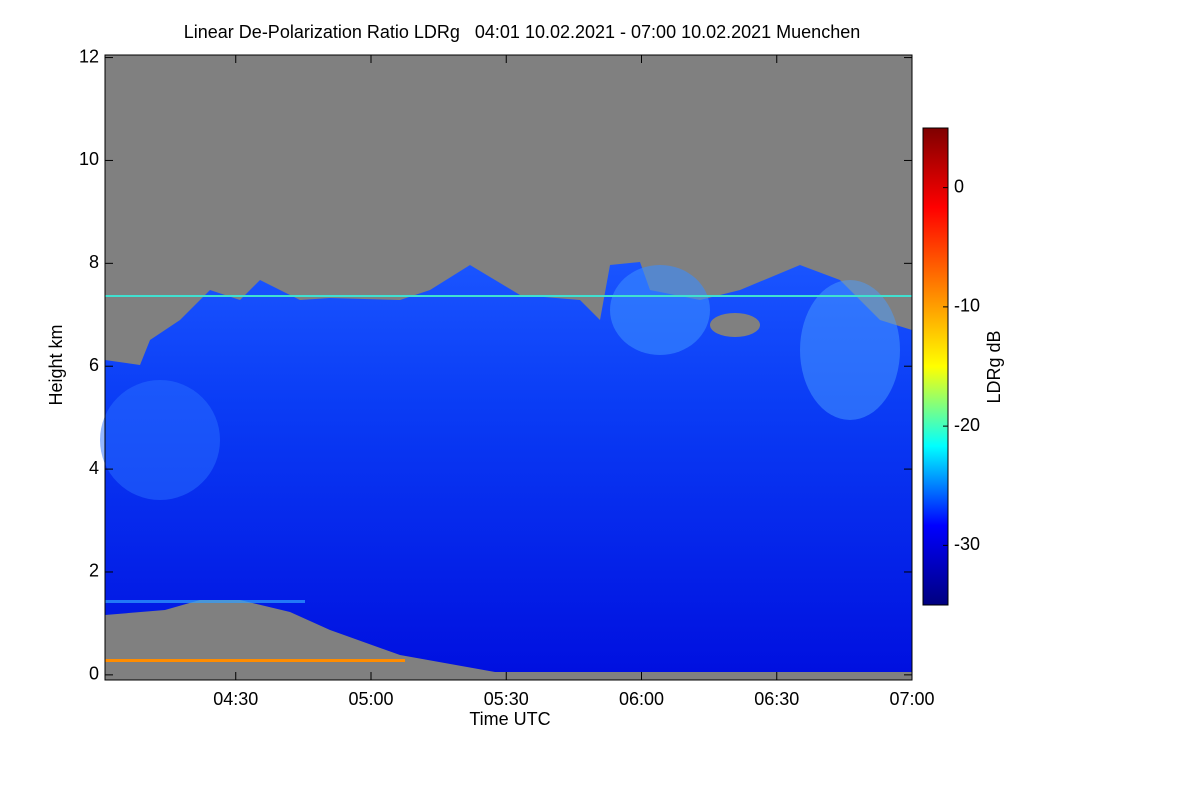 This screenshot has width=1200, height=805. Describe the element at coordinates (56, 364) in the screenshot. I see `y-axis-label: Height km` at that location.